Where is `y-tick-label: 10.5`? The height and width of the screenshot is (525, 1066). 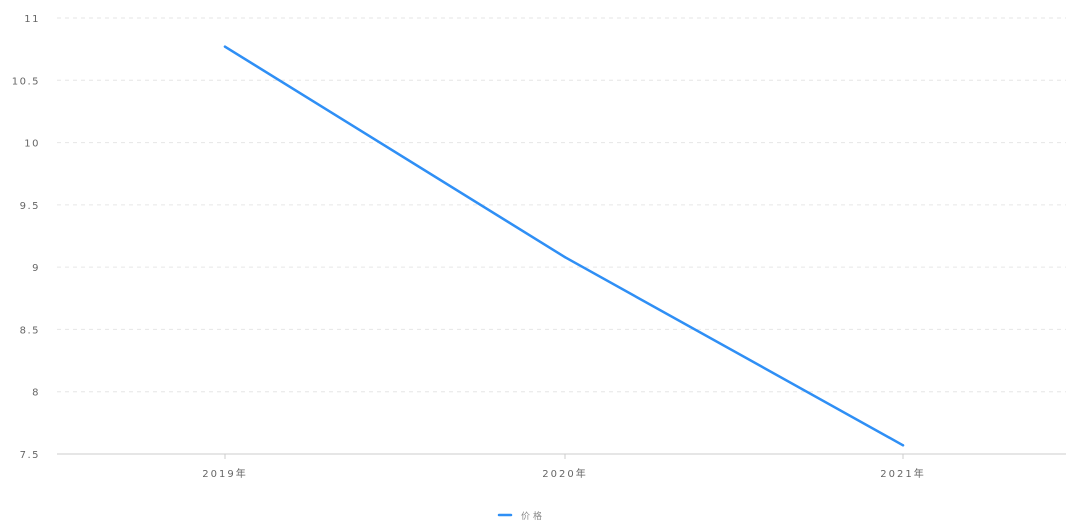 y-tick-label: 10.5 is located at coordinates (26, 81).